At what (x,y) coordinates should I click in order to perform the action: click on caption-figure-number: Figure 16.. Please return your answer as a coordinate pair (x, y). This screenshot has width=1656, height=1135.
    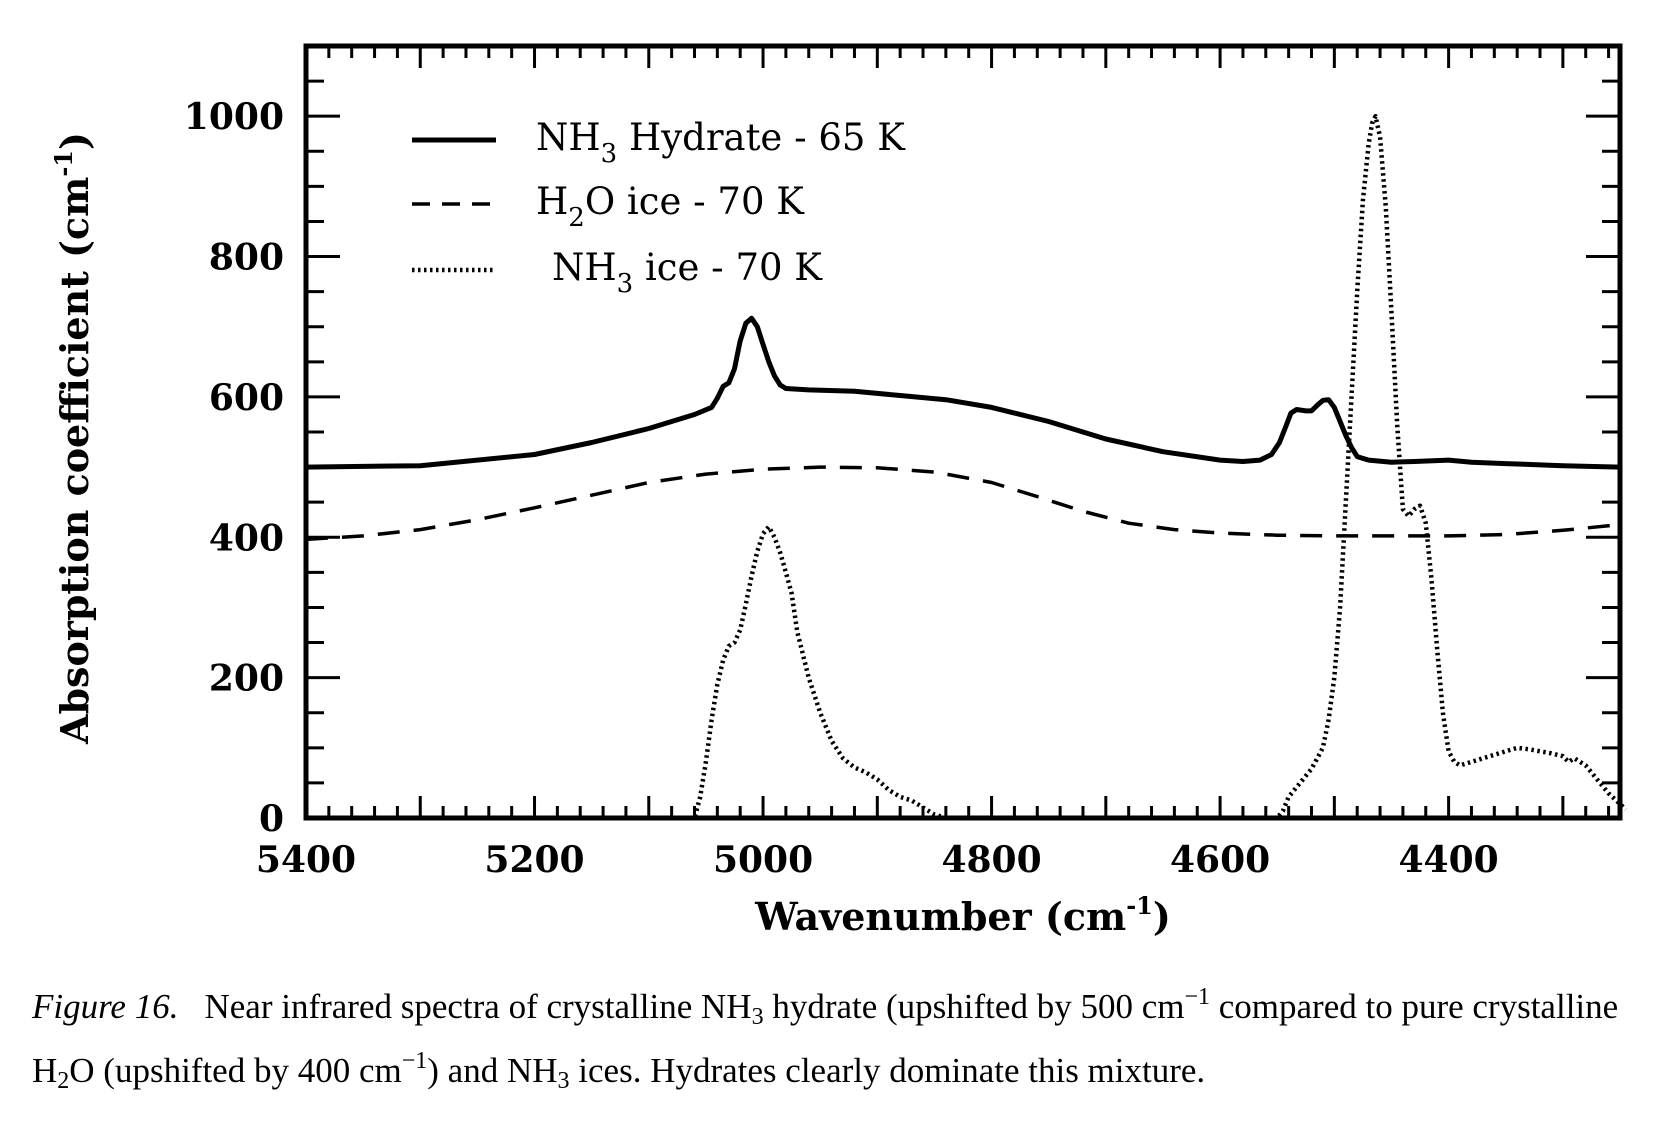
    Looking at the image, I should click on (105, 1006).